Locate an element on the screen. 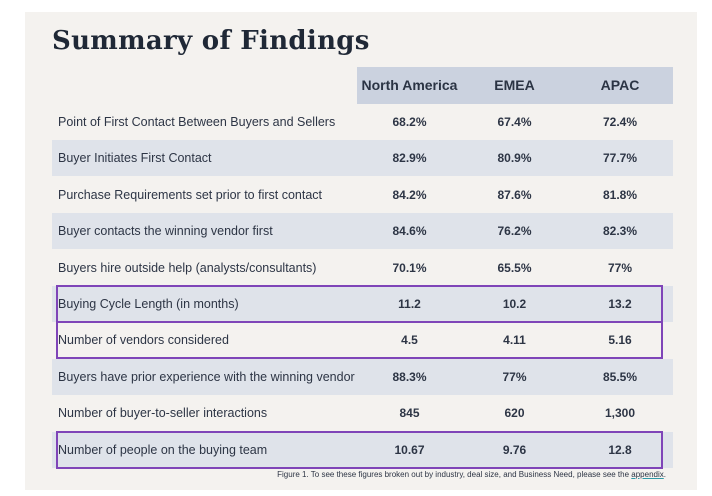  value-emea: 620 is located at coordinates (514, 413).